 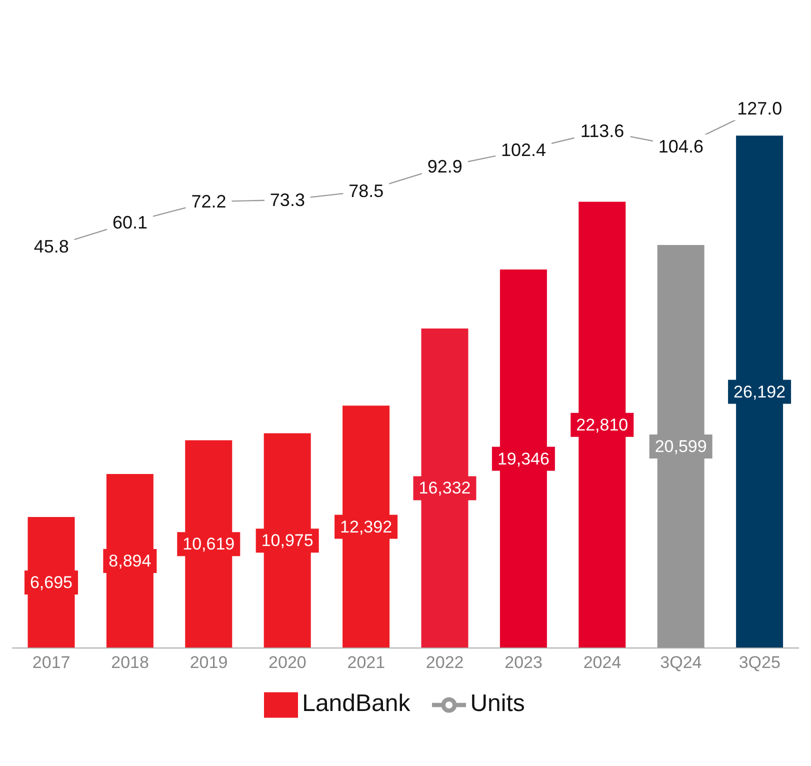 I want to click on x-tick-label: 3Q25, so click(x=759, y=662).